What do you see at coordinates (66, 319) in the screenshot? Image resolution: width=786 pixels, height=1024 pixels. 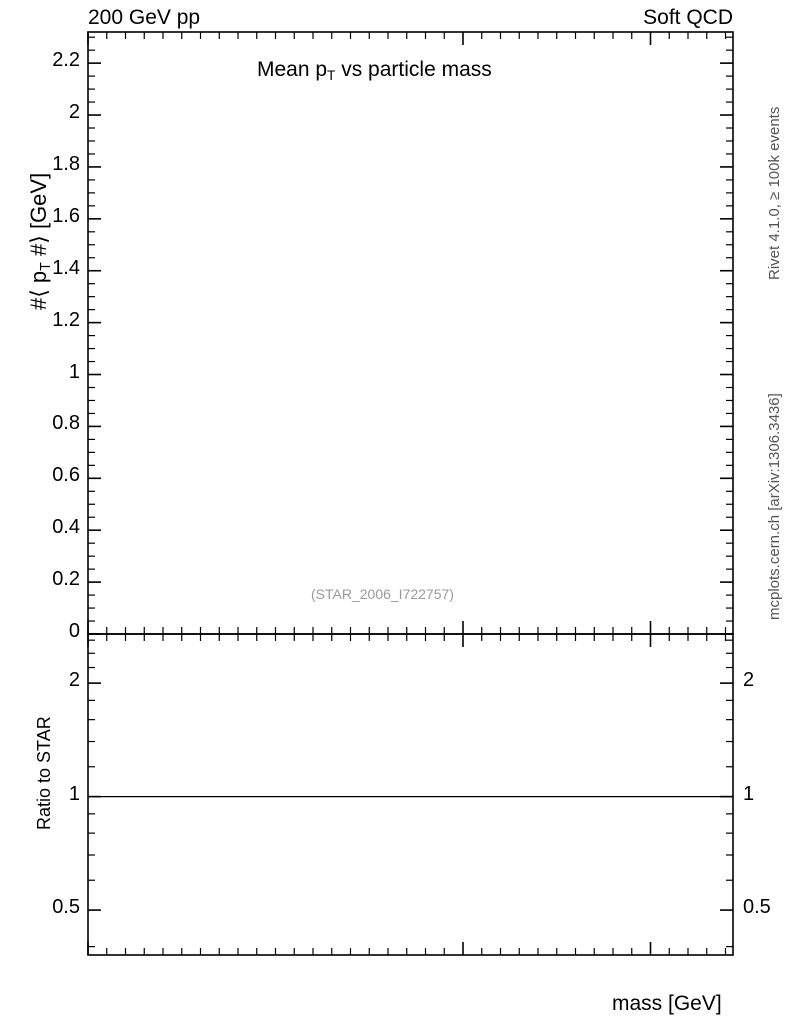 I see `main-ytick-label: 1.2` at bounding box center [66, 319].